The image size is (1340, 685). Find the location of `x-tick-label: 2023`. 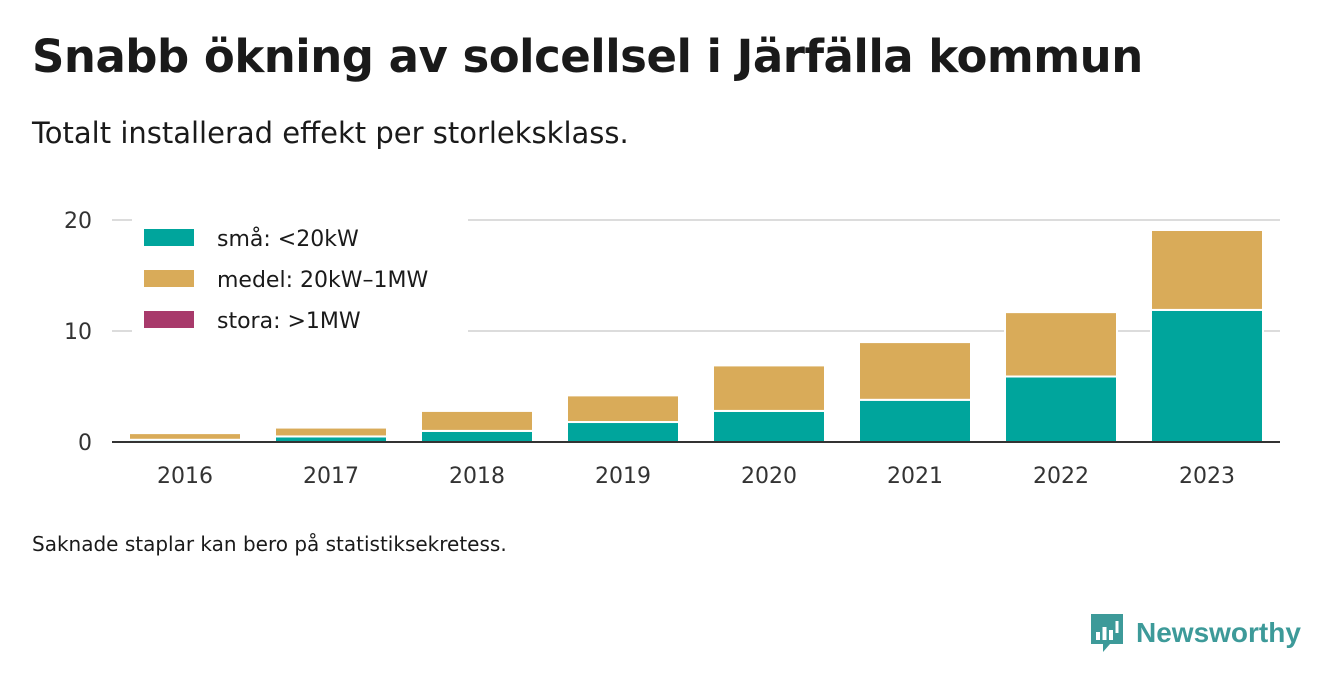

x-tick-label: 2023 is located at coordinates (1207, 476).